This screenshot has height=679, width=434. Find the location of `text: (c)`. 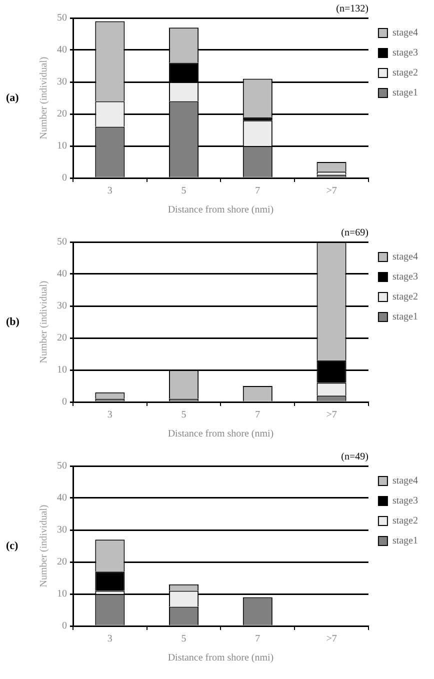

text: (c) is located at coordinates (12, 546).